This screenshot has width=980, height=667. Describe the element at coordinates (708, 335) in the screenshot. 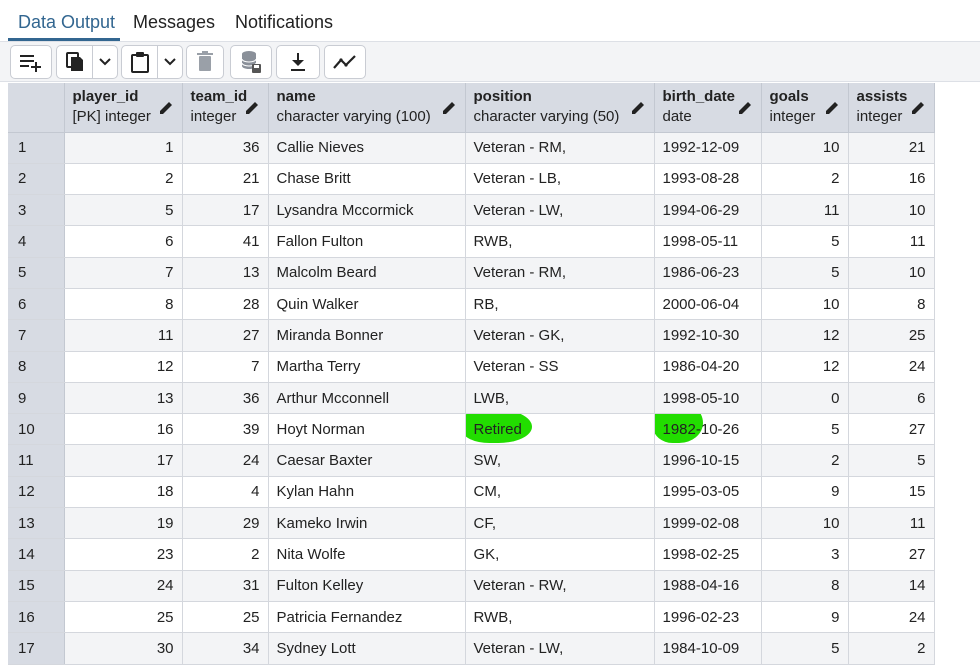

I see `cell-birth-date: 1992-10-30` at that location.